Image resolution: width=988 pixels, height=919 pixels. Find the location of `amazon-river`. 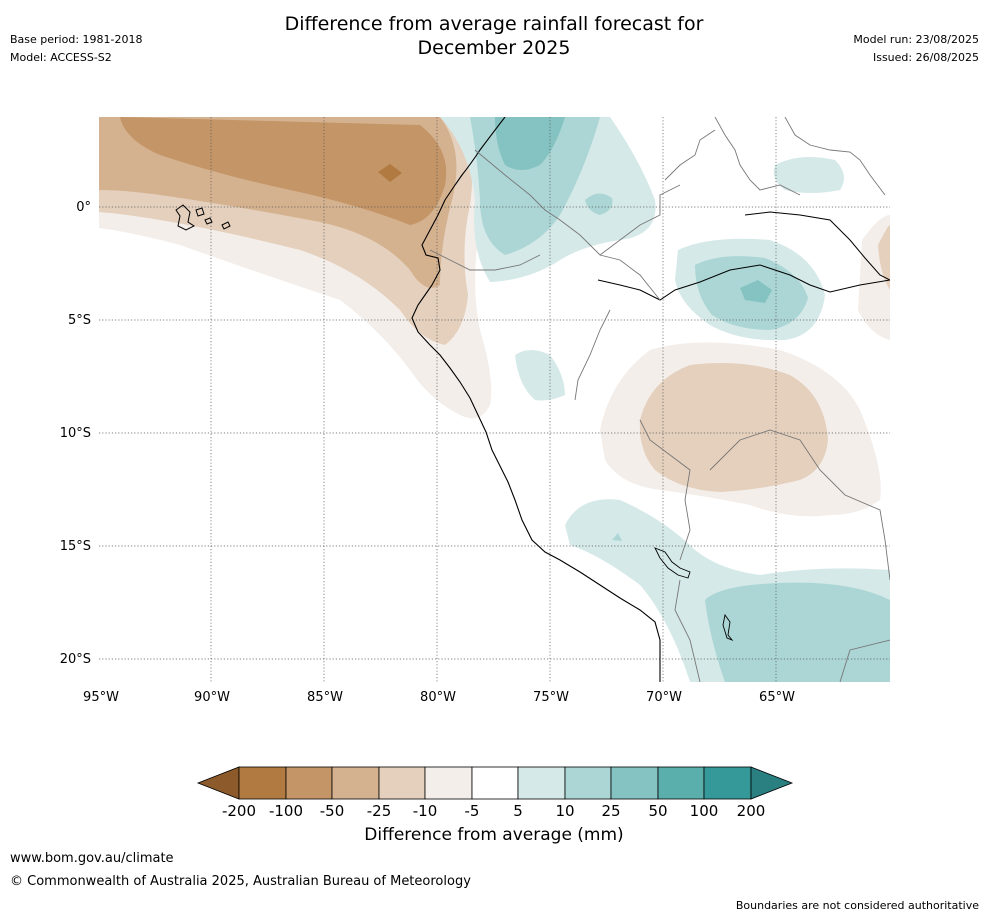

amazon-river is located at coordinates (743, 282).